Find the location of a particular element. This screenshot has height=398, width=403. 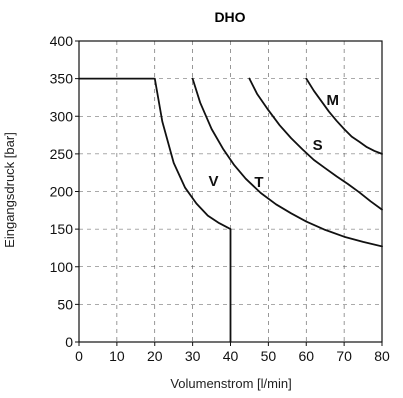

series-labels: V T S M is located at coordinates (273, 141).